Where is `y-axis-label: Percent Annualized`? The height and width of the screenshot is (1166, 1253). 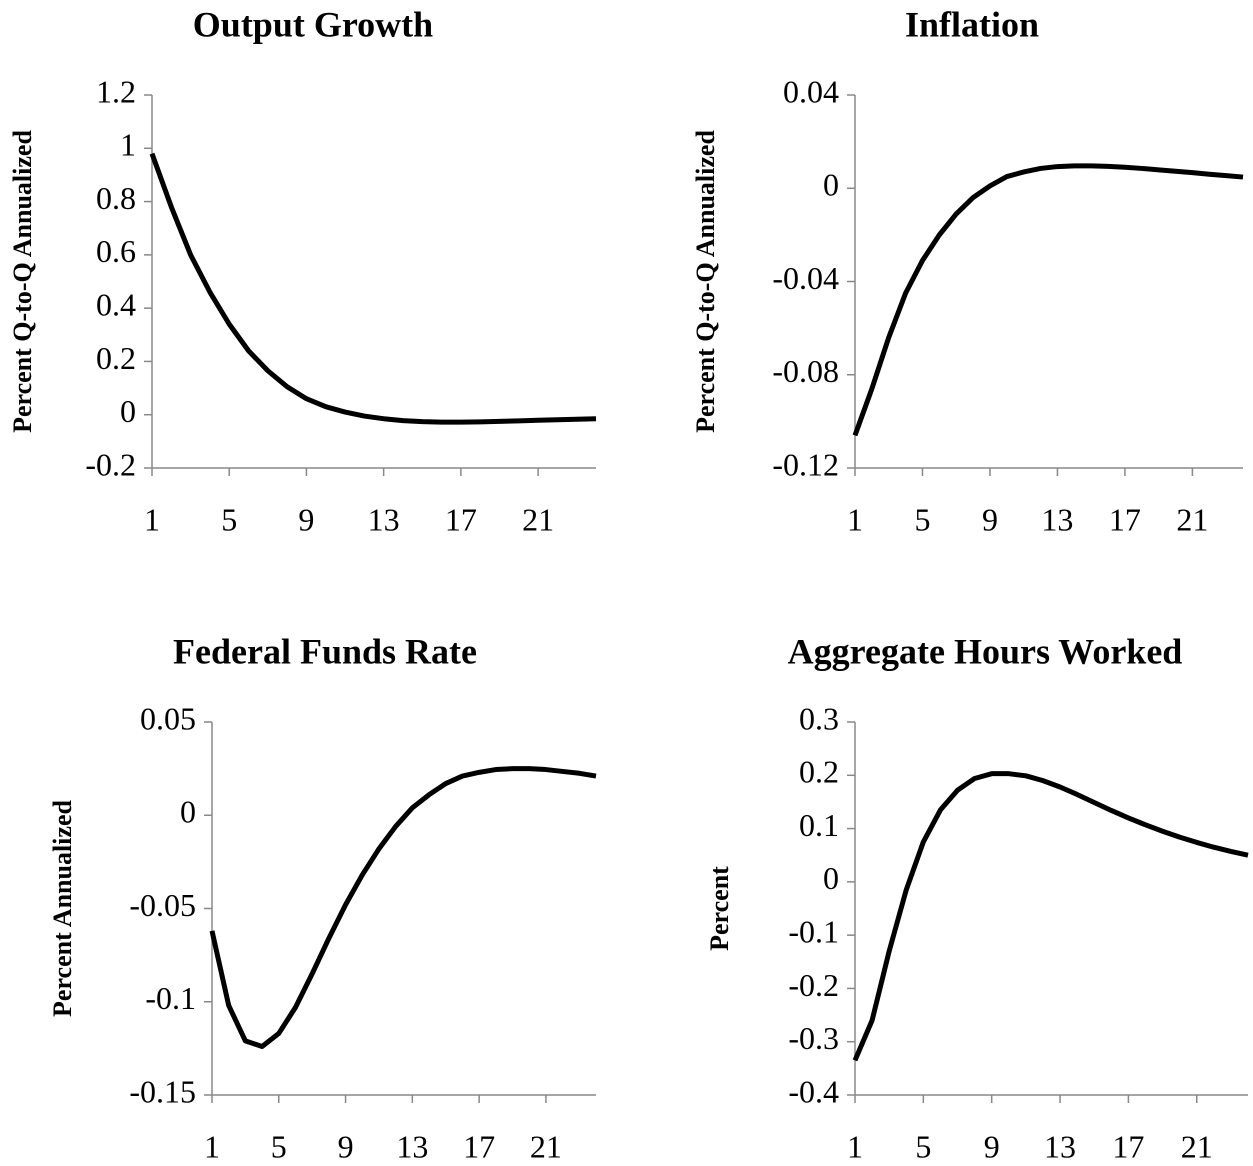
y-axis-label: Percent Annualized is located at coordinates (62, 908).